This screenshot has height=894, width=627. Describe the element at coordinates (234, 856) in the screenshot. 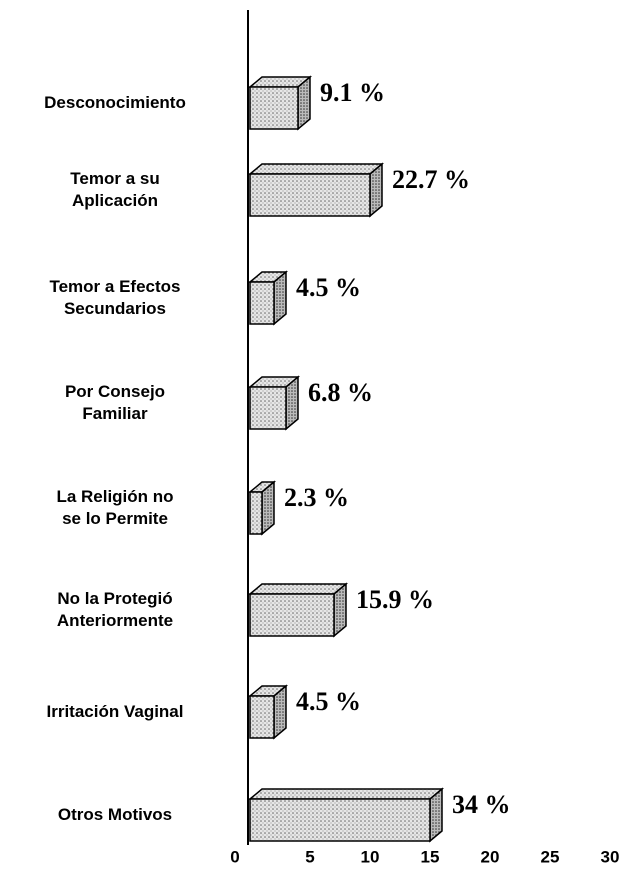

I see `x-tick-label: 0` at that location.